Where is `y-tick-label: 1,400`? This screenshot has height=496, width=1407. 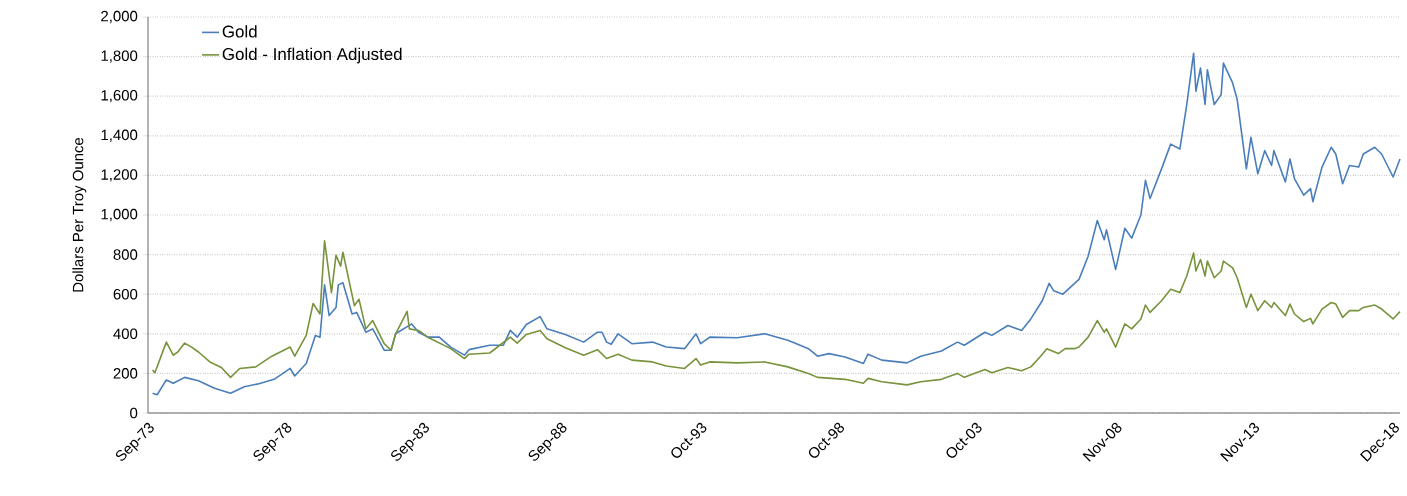 y-tick-label: 1,400 is located at coordinates (119, 135).